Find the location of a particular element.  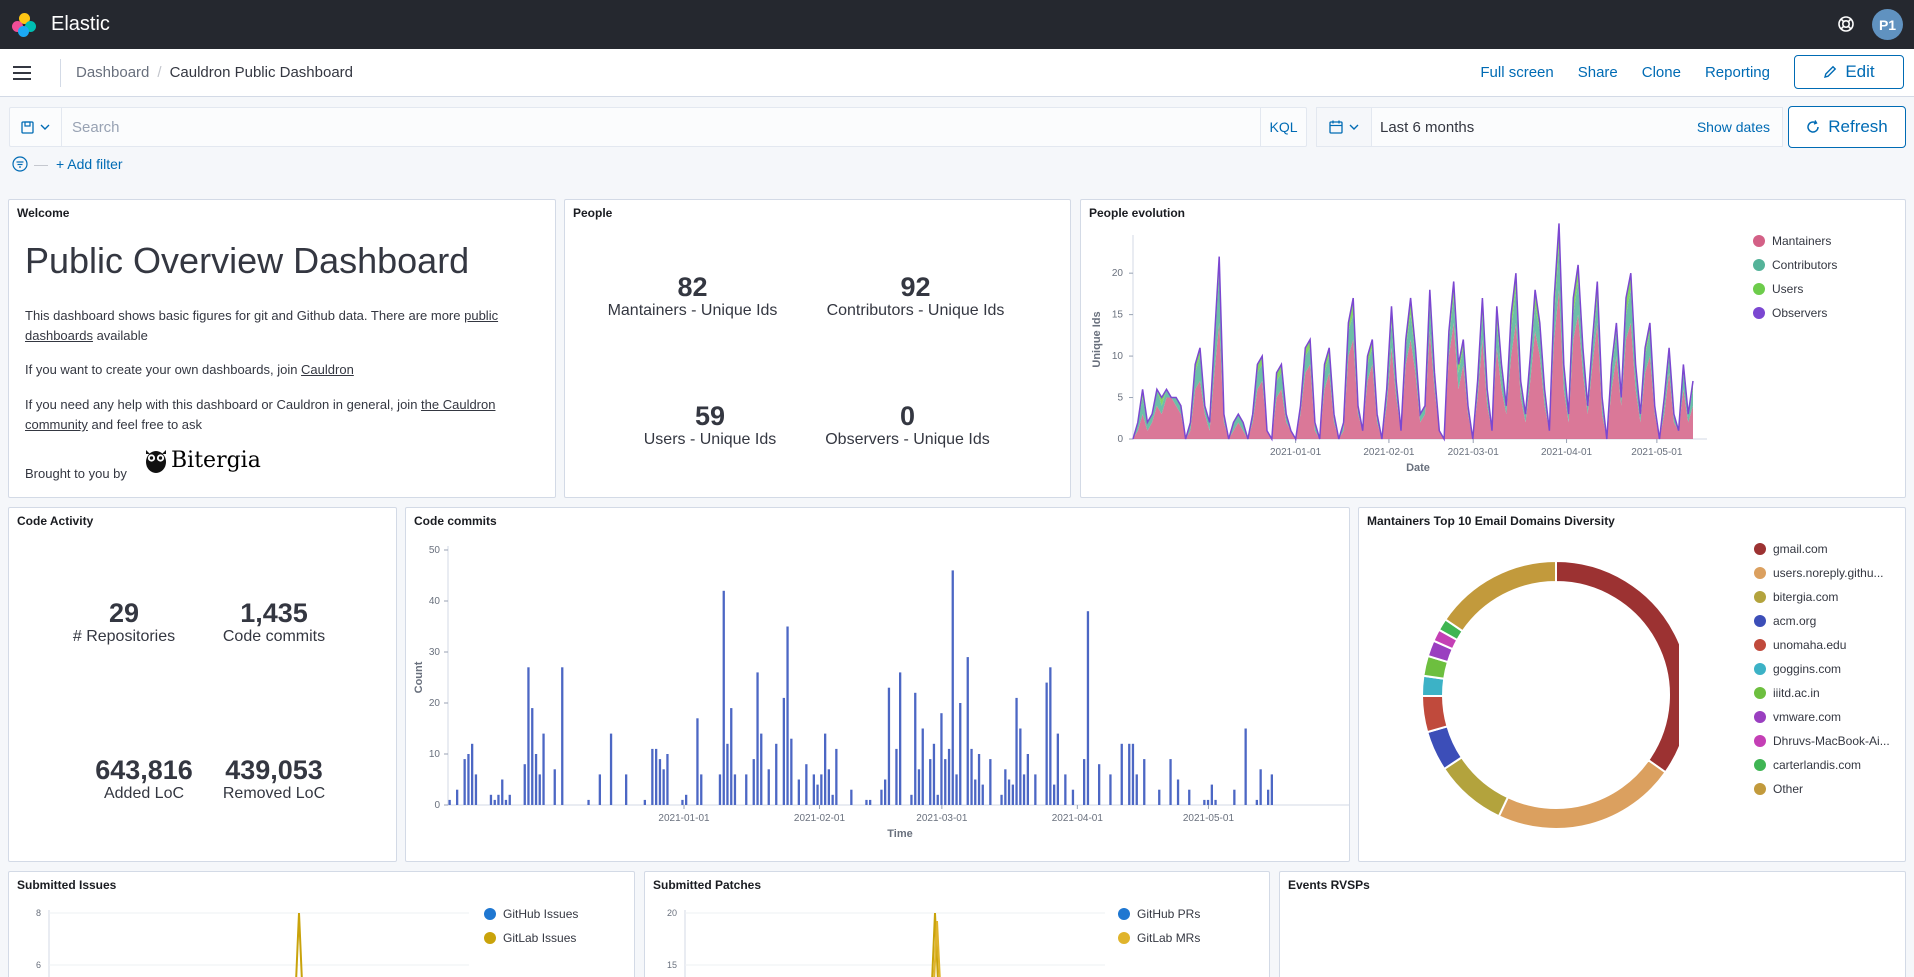

help-icon is located at coordinates (1846, 24).